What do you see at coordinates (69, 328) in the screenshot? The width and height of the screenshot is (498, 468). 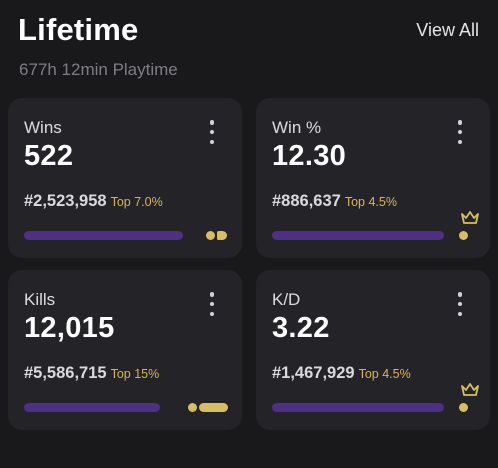 I see `stat-value: 12,015` at bounding box center [69, 328].